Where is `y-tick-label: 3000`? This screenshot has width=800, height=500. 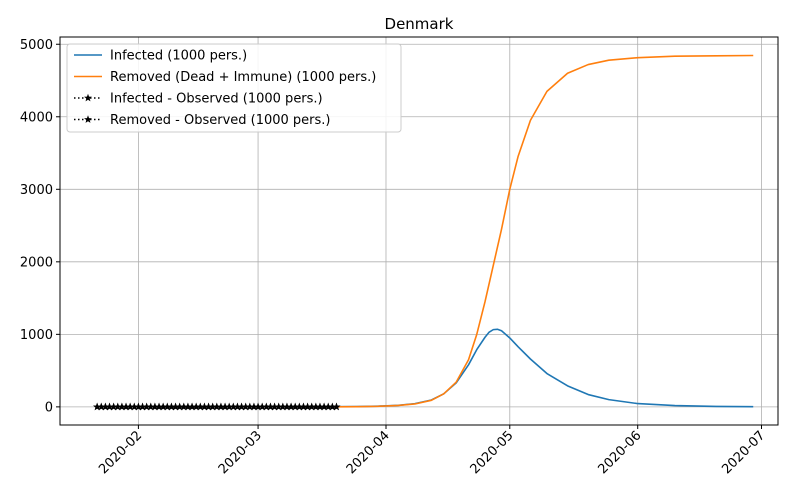
y-tick-label: 3000 is located at coordinates (36, 190).